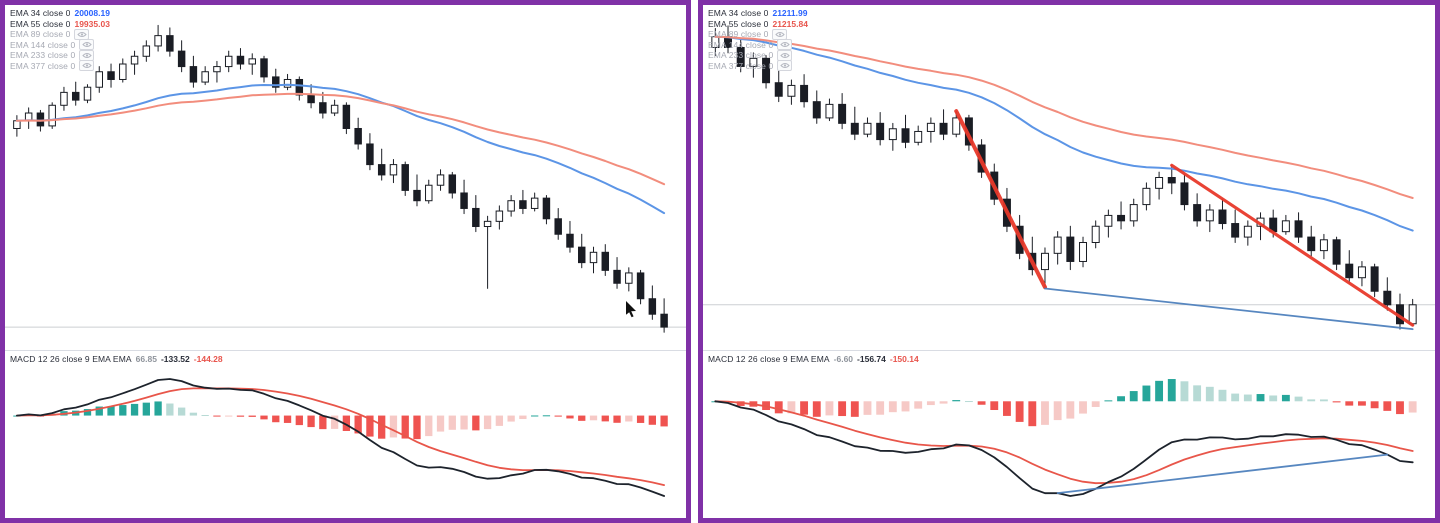  I want to click on macd-hist-value: -6.60, so click(843, 359).